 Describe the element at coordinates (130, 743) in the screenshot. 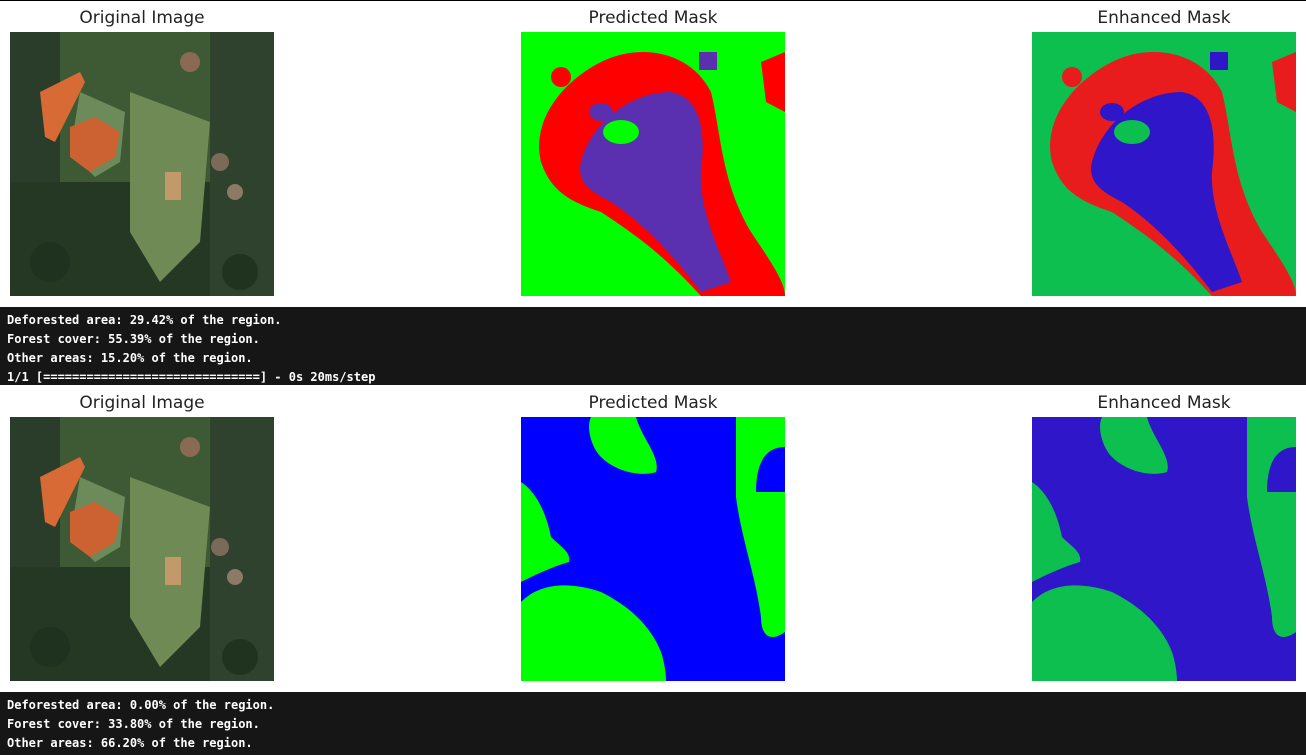

I see `other-areas-line: Other areas: 66.20% of the region.` at that location.